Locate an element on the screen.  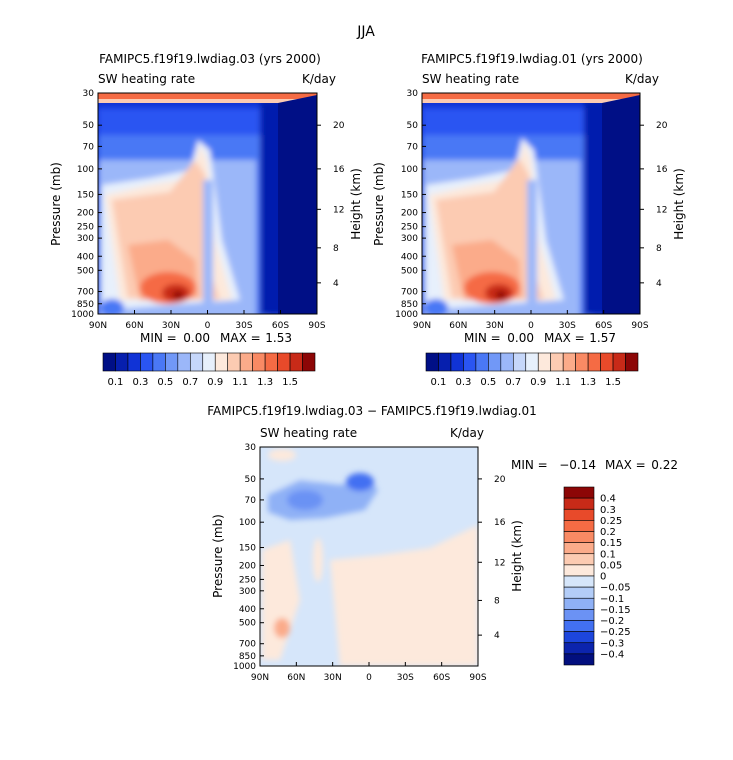
panel-2-ylabel-right: Height (km) is located at coordinates (679, 203).